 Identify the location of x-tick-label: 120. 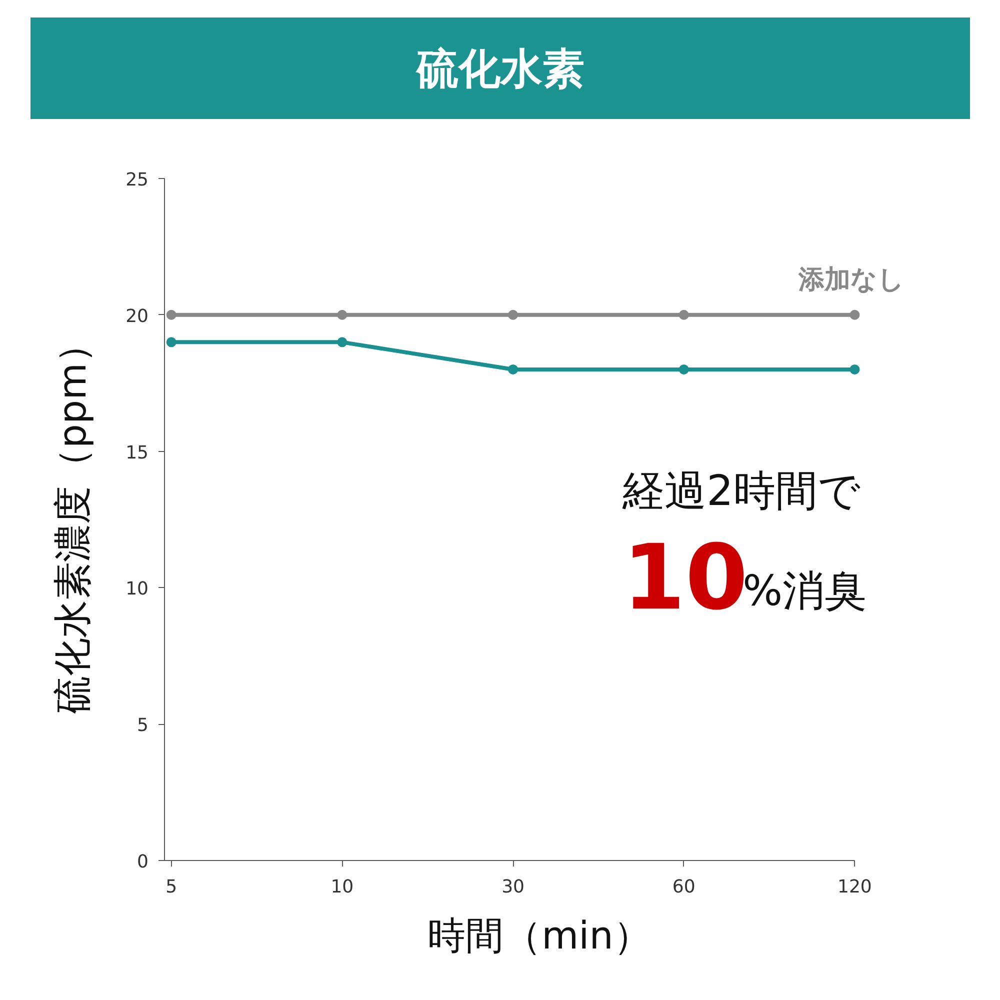
(855, 887).